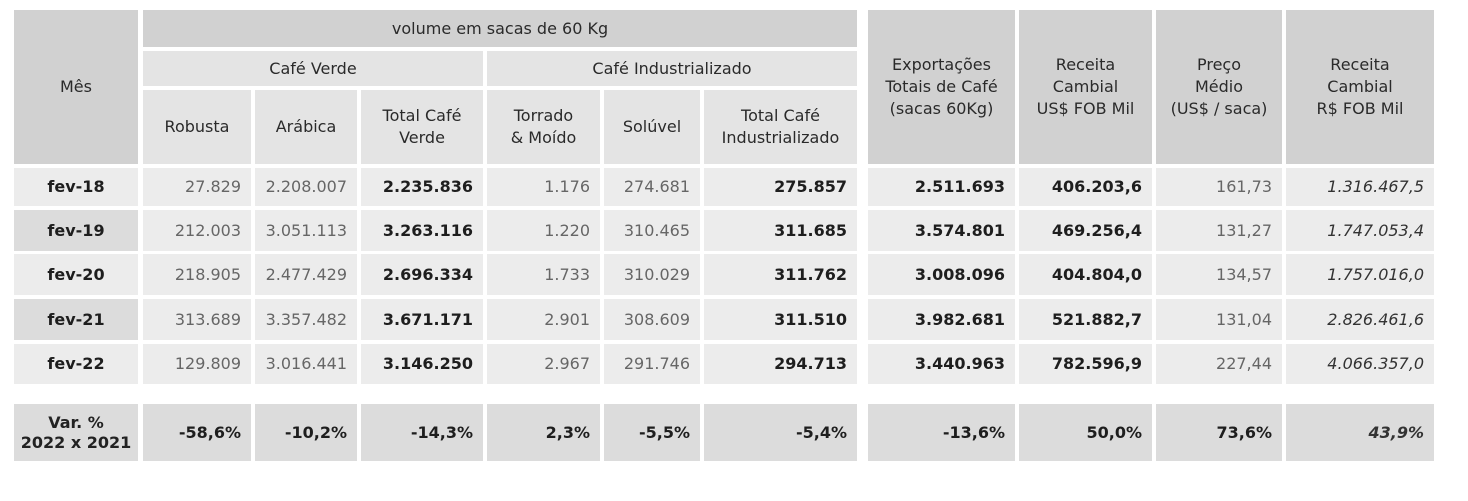  What do you see at coordinates (652, 274) in the screenshot?
I see `cell-soluvel: 310.029` at bounding box center [652, 274].